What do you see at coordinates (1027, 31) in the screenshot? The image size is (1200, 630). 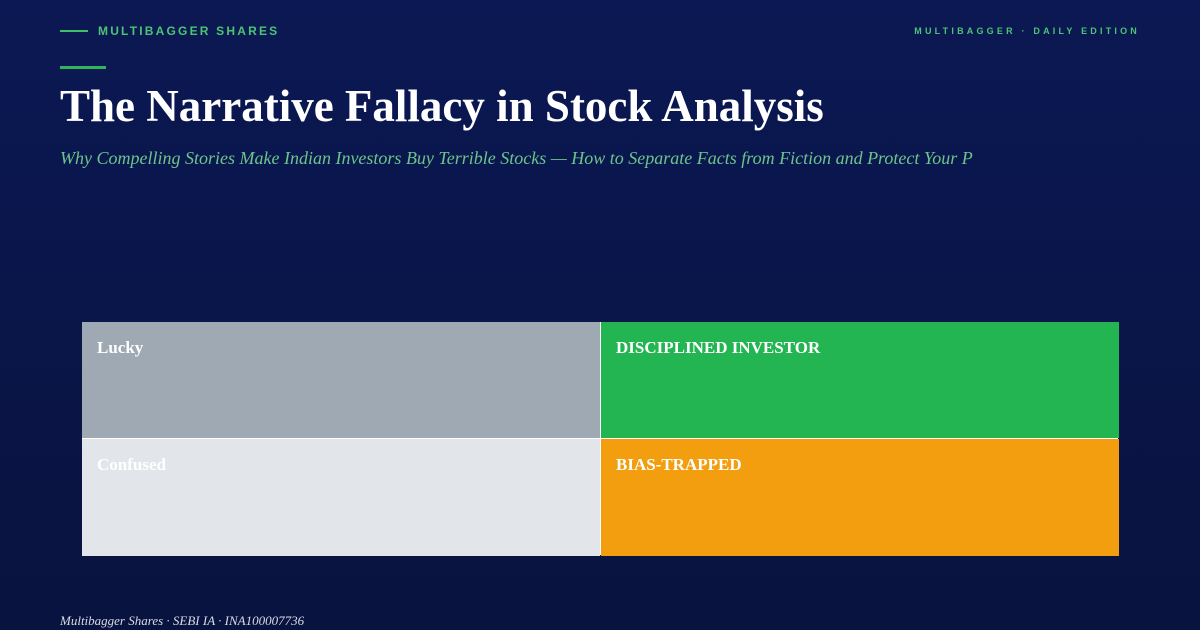 I see `edition: MULTIBAGGER · DAILY EDITION` at bounding box center [1027, 31].